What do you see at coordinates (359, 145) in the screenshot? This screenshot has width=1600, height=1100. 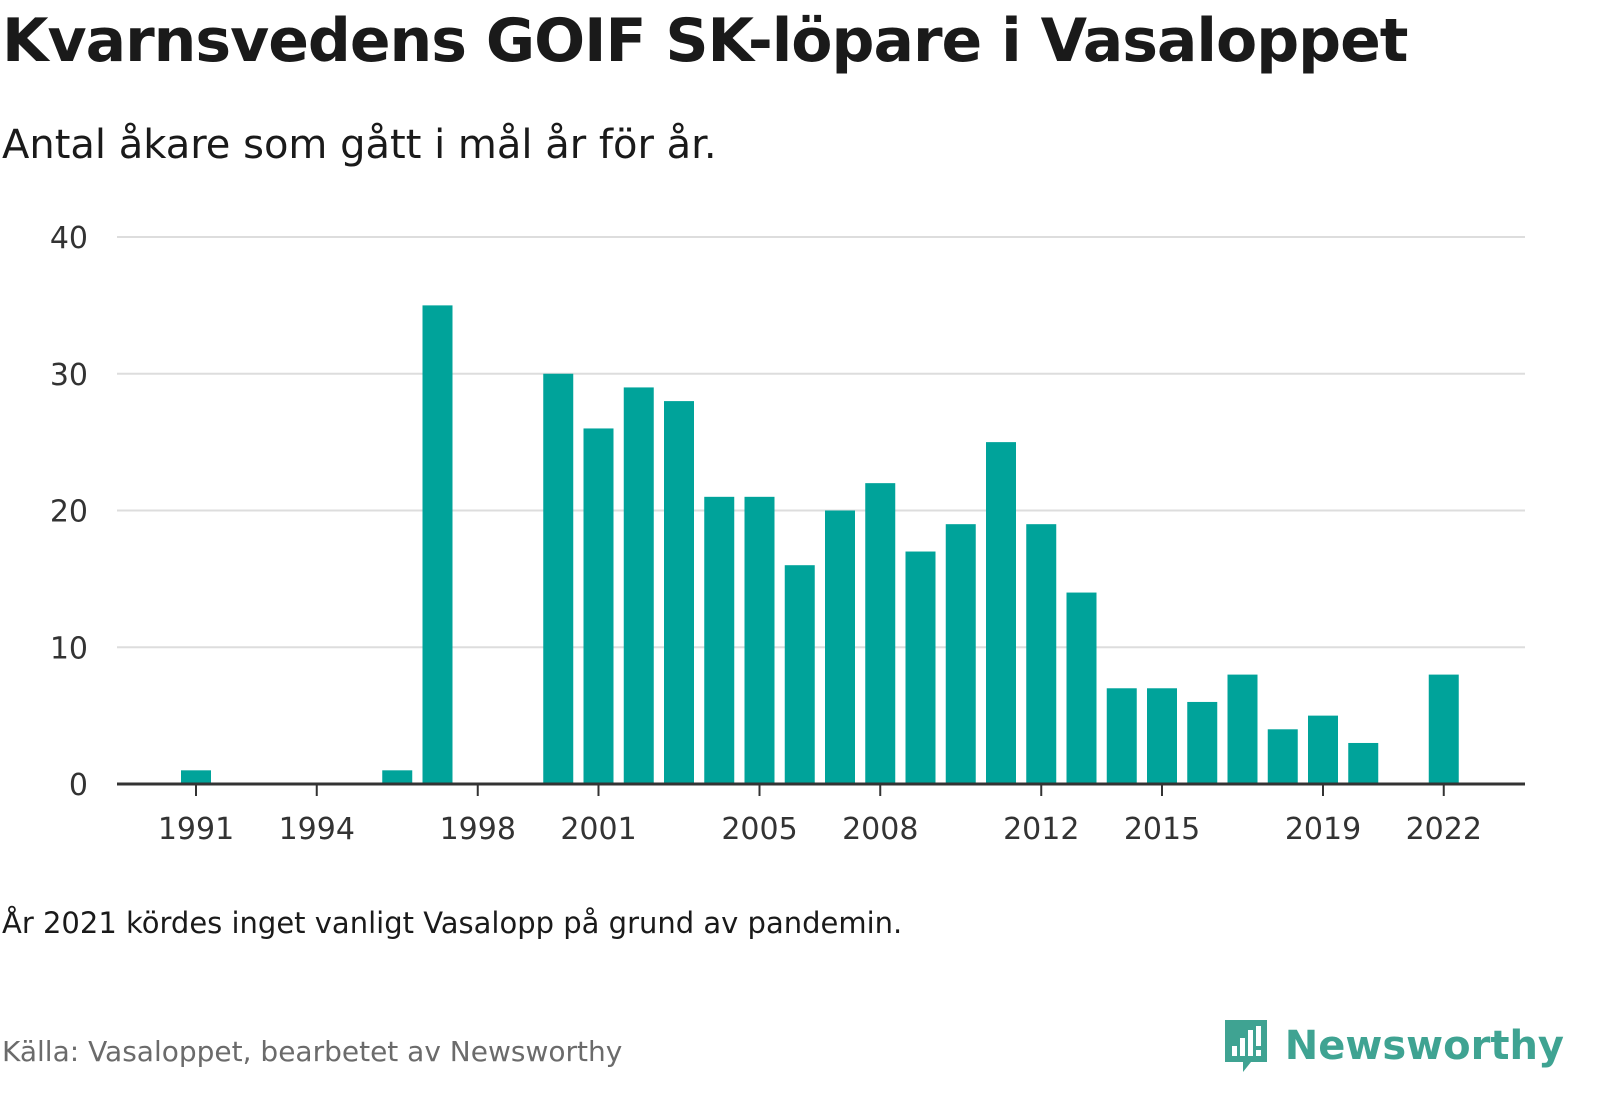 I see `chart-subtitle: Antal åkare som gått i mål år för år.` at bounding box center [359, 145].